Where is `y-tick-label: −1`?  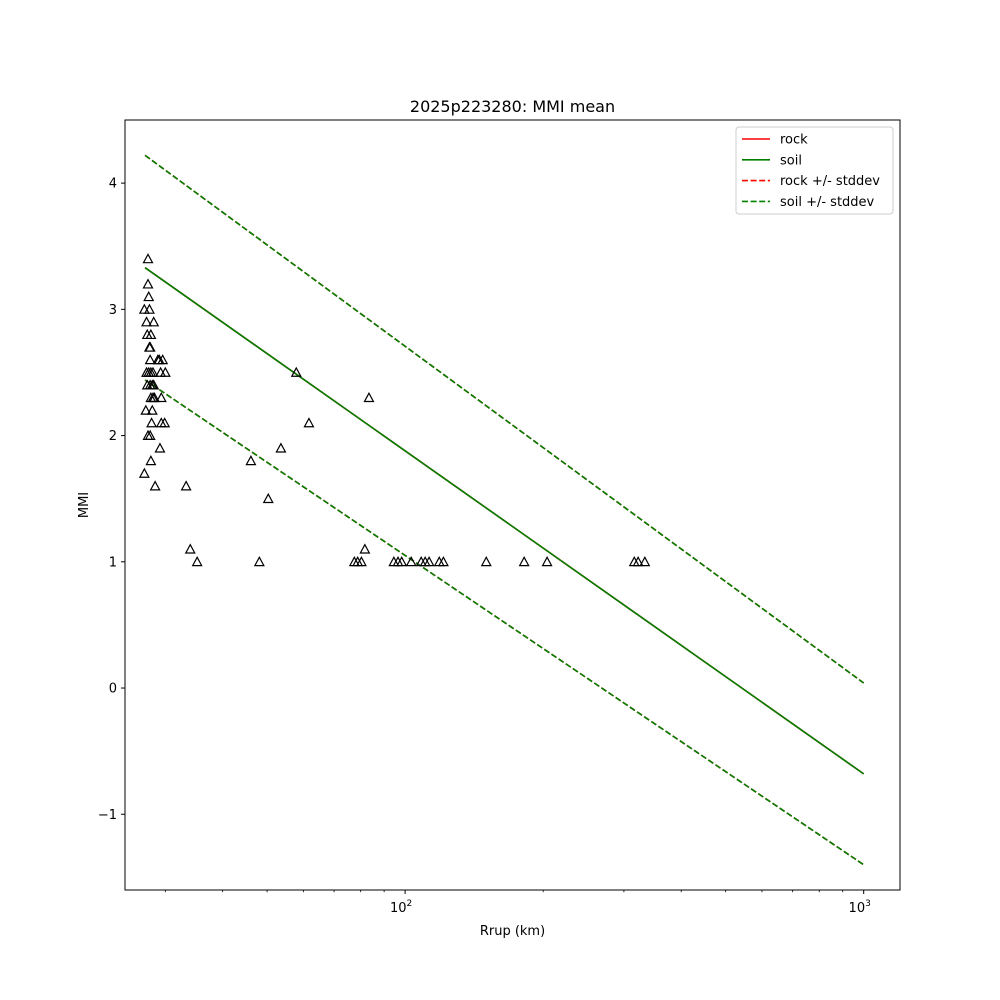
y-tick-label: −1 is located at coordinates (107, 815).